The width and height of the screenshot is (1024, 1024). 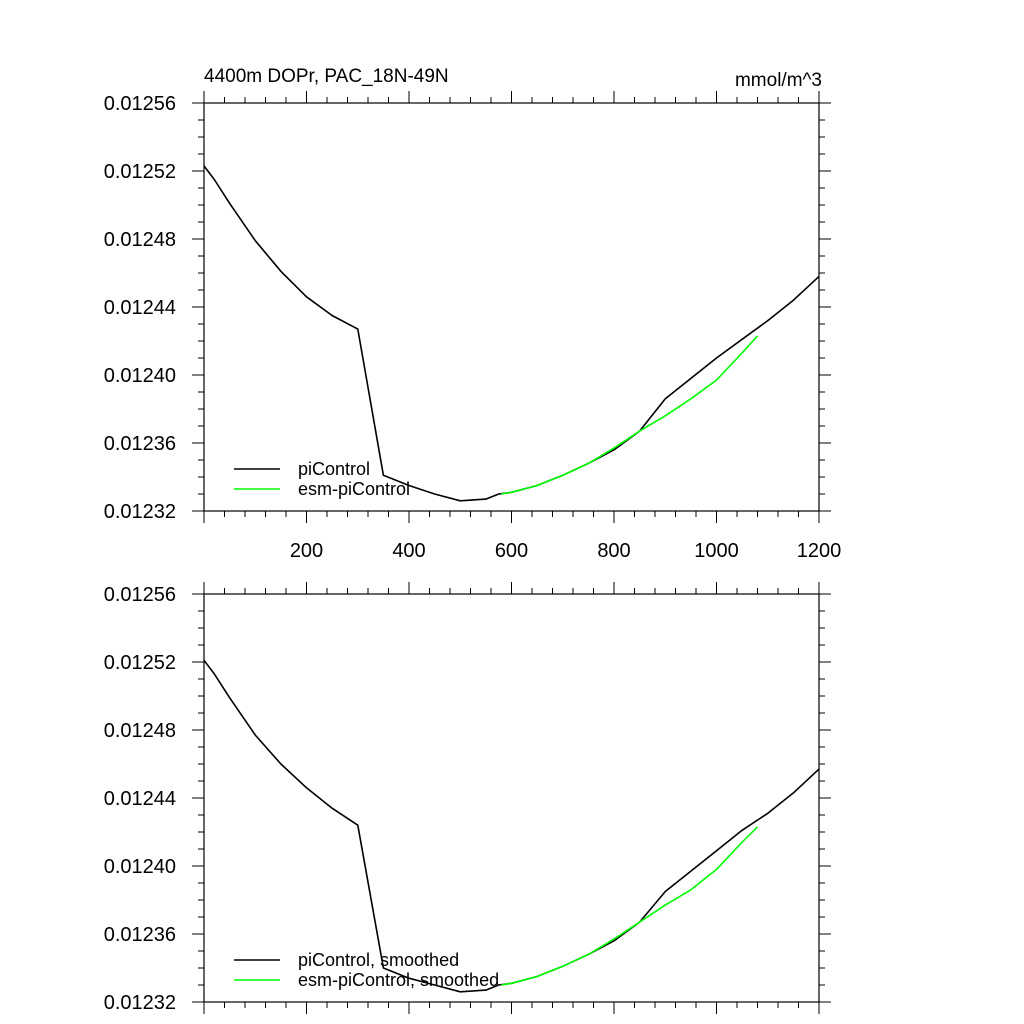 I want to click on x-tick-label: 1000, so click(x=716, y=551).